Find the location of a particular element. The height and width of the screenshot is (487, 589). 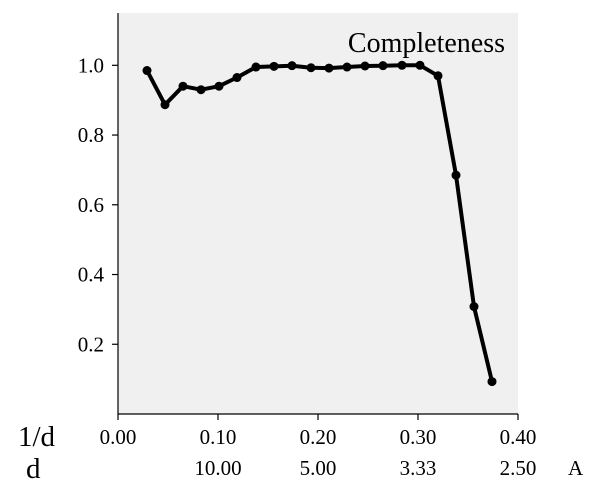

x-tick-label: 0.00 is located at coordinates (118, 437).